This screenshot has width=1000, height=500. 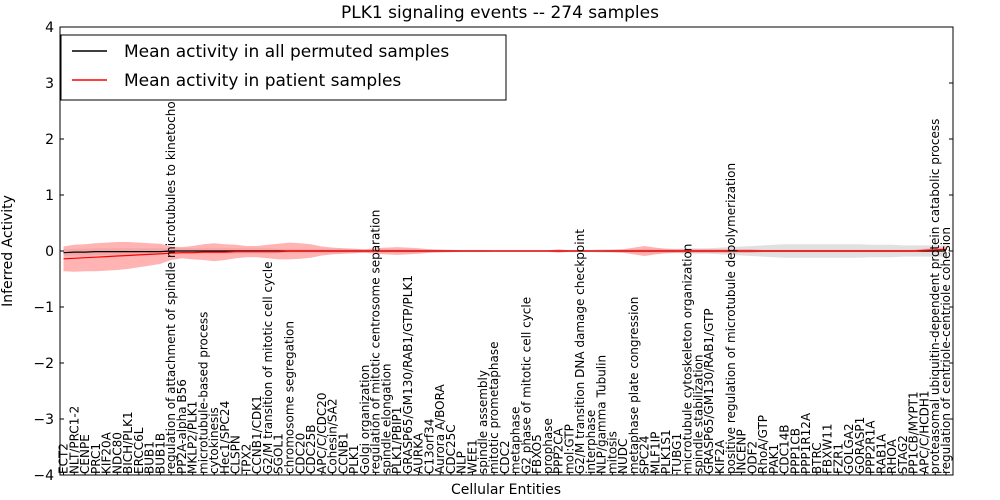 What do you see at coordinates (559, 450) in the screenshot?
I see `entity-label: PPP2CA` at bounding box center [559, 450].